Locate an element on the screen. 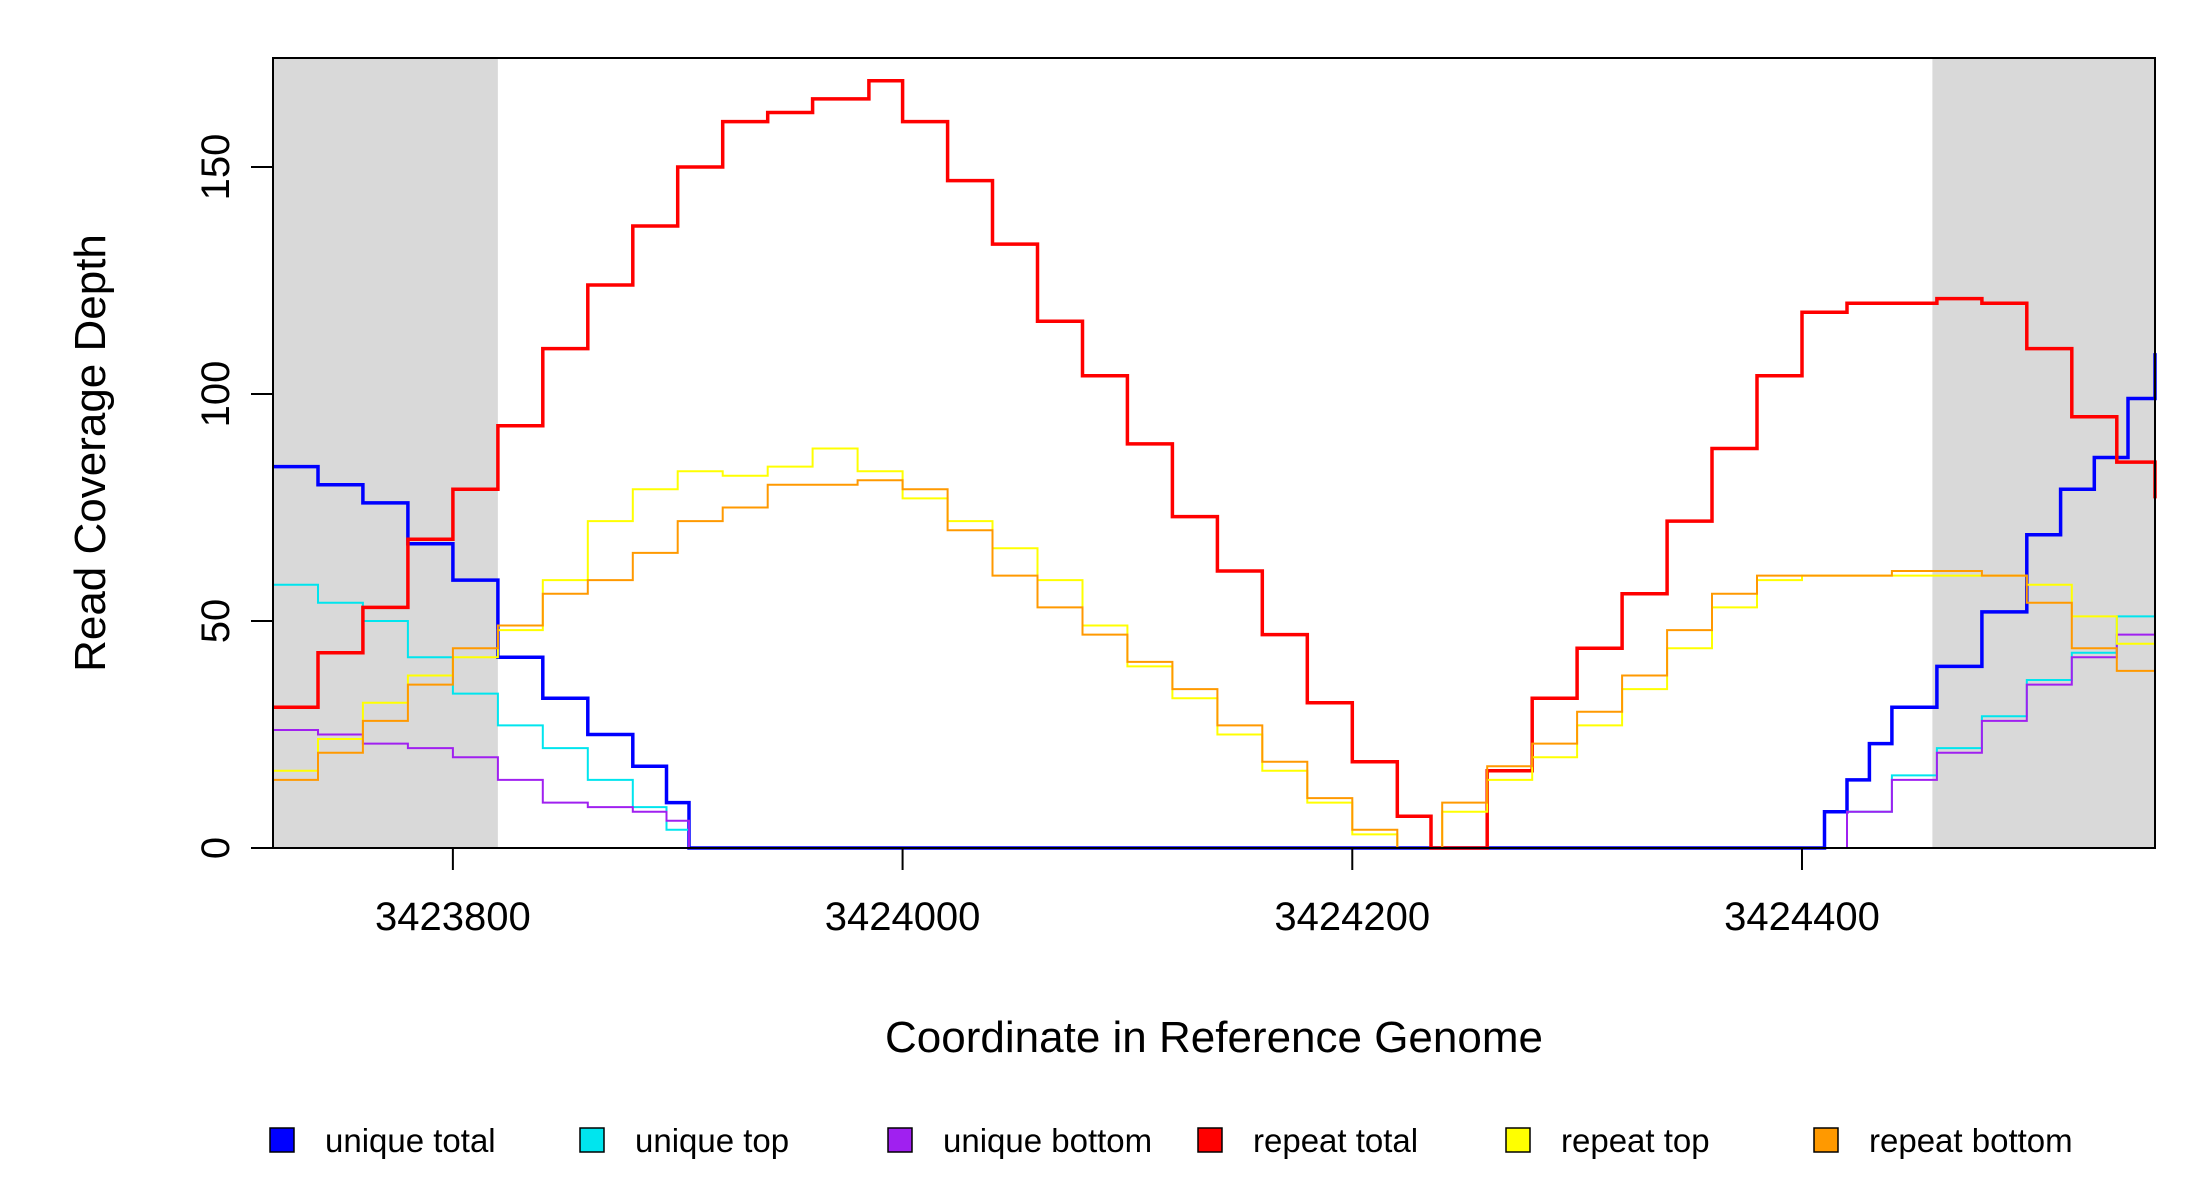 Image resolution: width=2200 pixels, height=1200 pixels. x-tick-label: 3424000 is located at coordinates (903, 917).